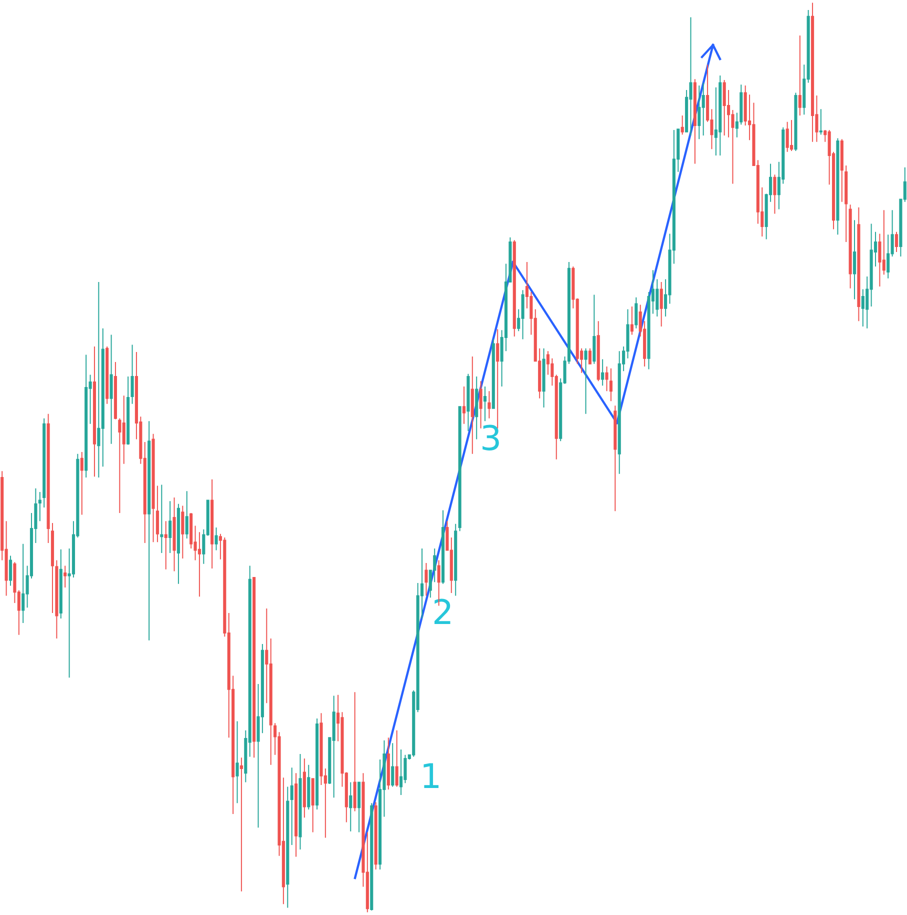 This screenshot has height=915, width=907. Describe the element at coordinates (491, 439) in the screenshot. I see `annotation: 3` at that location.